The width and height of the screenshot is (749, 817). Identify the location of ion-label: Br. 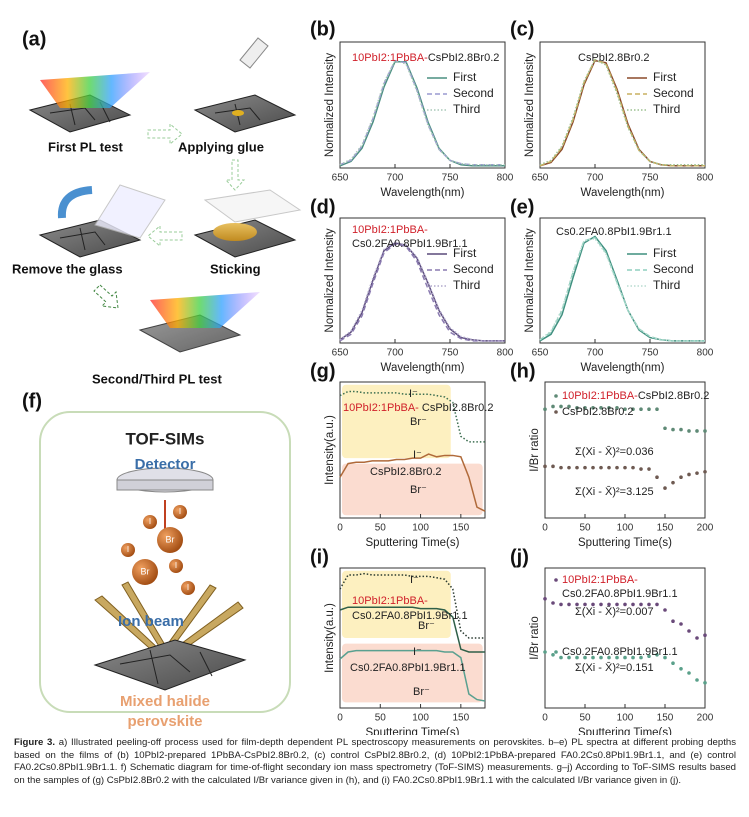
(145, 571).